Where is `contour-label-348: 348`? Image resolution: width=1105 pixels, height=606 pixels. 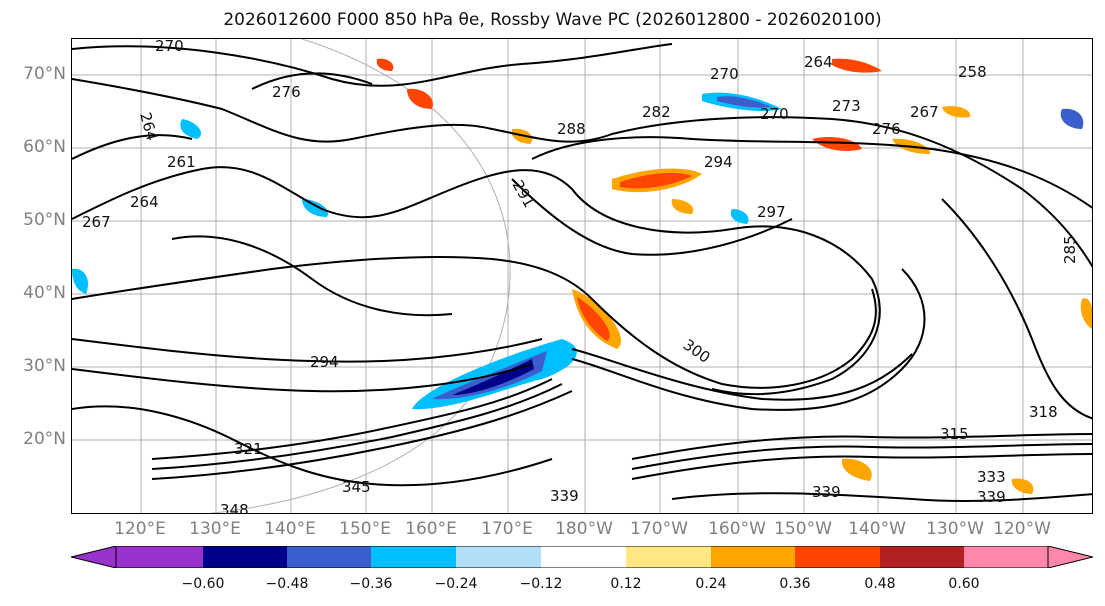
contour-label-348: 348 is located at coordinates (234, 507).